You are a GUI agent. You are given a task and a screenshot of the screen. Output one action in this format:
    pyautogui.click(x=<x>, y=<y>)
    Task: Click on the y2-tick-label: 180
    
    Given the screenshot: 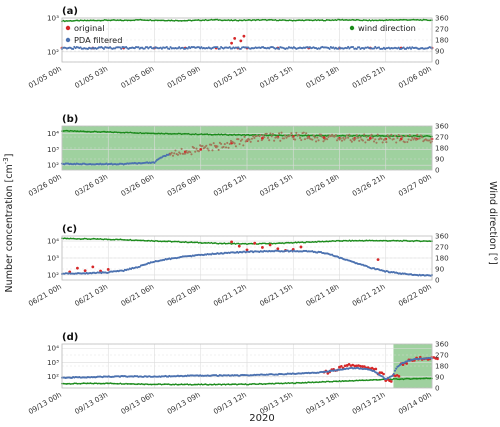 What is the action you would take?
    pyautogui.click(x=442, y=40)
    